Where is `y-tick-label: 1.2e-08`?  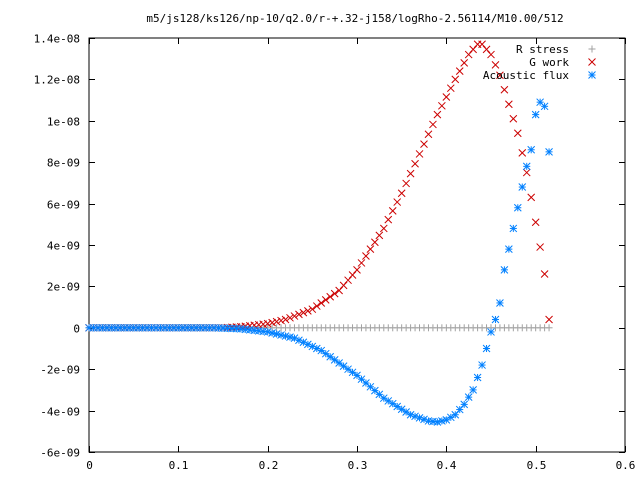 y-tick-label: 1.2e-08 is located at coordinates (57, 80).